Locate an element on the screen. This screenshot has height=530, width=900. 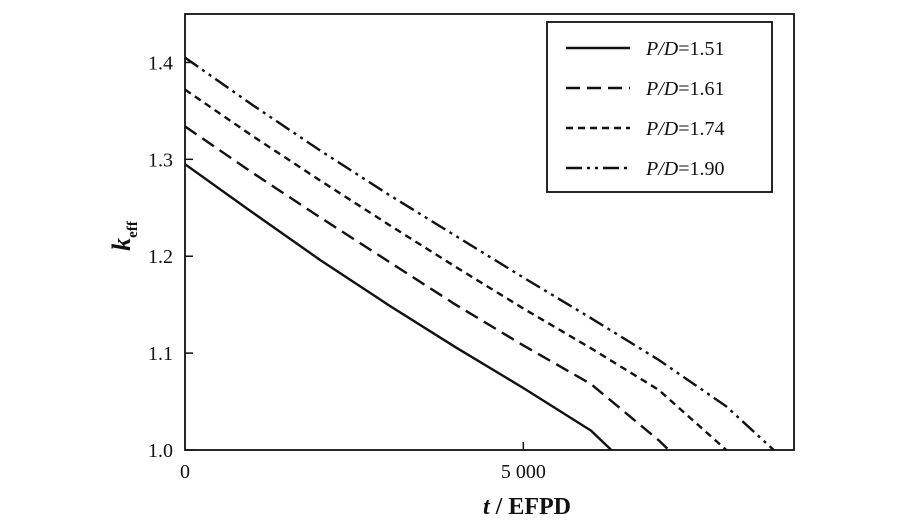
y-axis-title-var: k is located at coordinates (121, 244).